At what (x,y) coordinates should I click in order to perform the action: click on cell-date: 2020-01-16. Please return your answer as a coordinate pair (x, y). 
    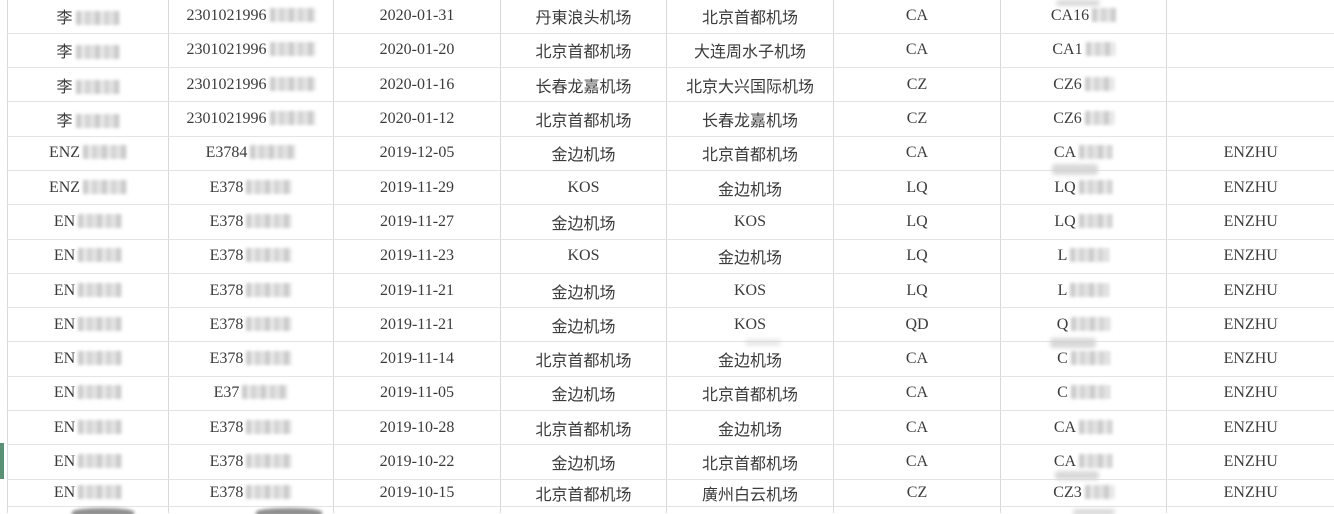
    Looking at the image, I should click on (417, 85).